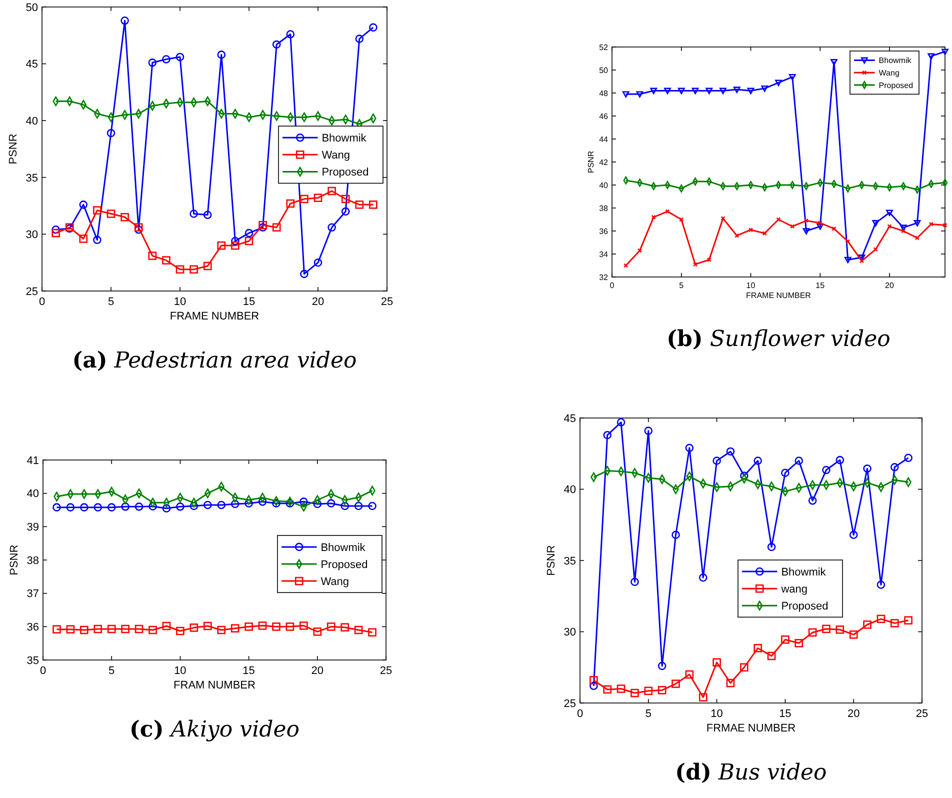 This screenshot has height=798, width=952. I want to click on y-axis-title: PSNR, so click(591, 162).